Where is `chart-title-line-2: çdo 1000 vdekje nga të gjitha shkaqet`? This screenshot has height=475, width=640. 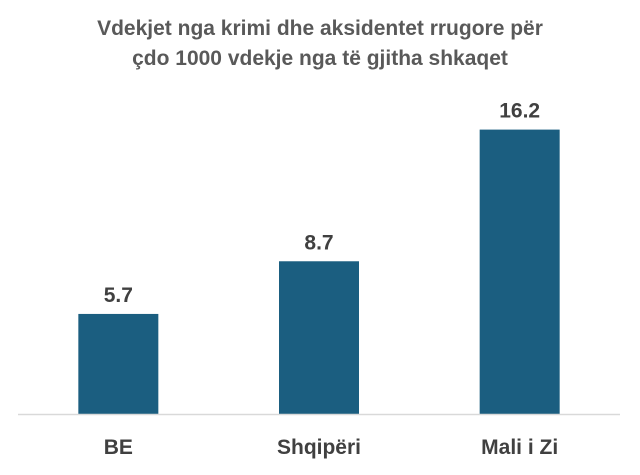 chart-title-line-2: çdo 1000 vdekje nga të gjitha shkaqet is located at coordinates (320, 58).